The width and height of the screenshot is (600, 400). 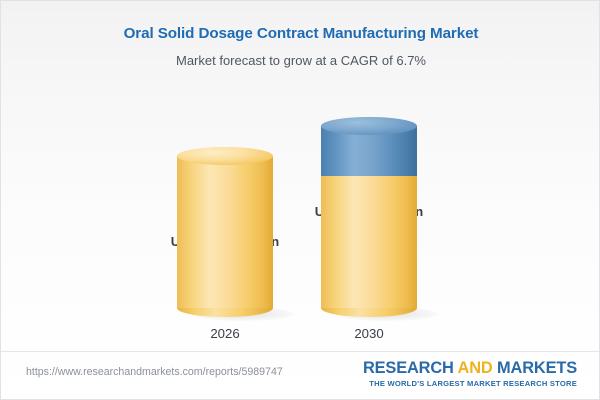 I want to click on brand-logo-wordmark: RESEARCH AND MARKETS, so click(x=470, y=368).